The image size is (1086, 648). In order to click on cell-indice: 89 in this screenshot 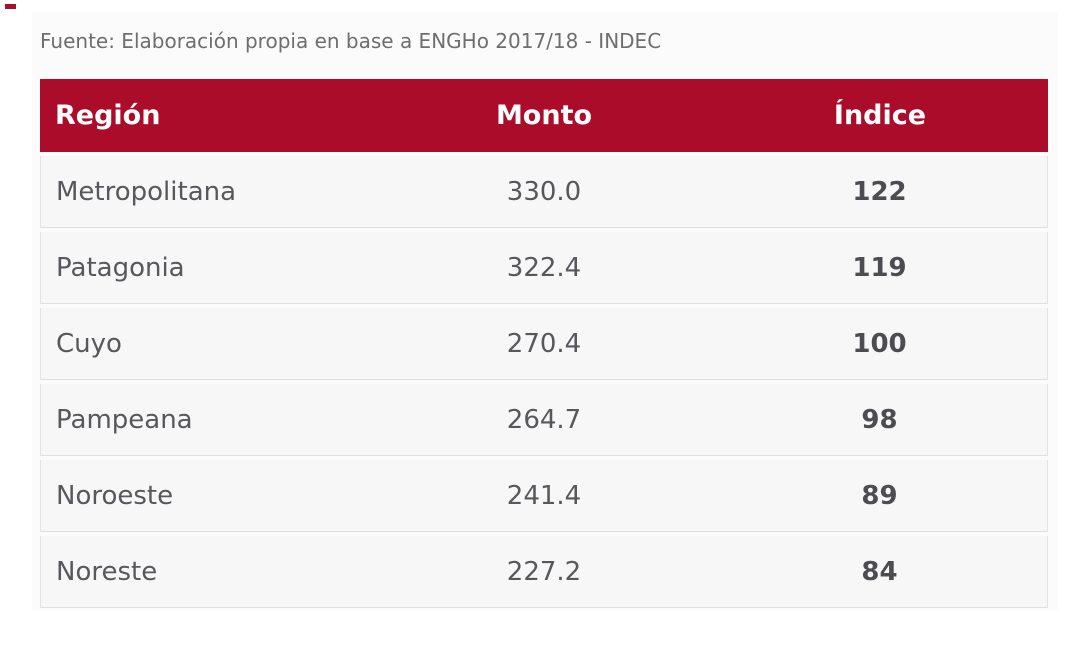, I will do `click(880, 496)`.